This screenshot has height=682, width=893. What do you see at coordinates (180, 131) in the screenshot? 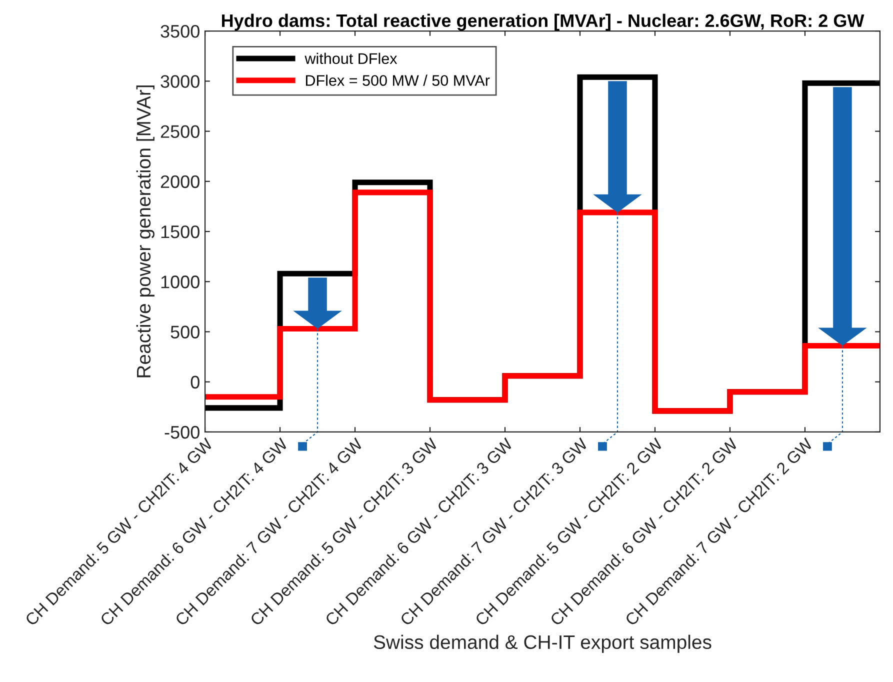
I see `y-tick-label: 2500` at bounding box center [180, 131].